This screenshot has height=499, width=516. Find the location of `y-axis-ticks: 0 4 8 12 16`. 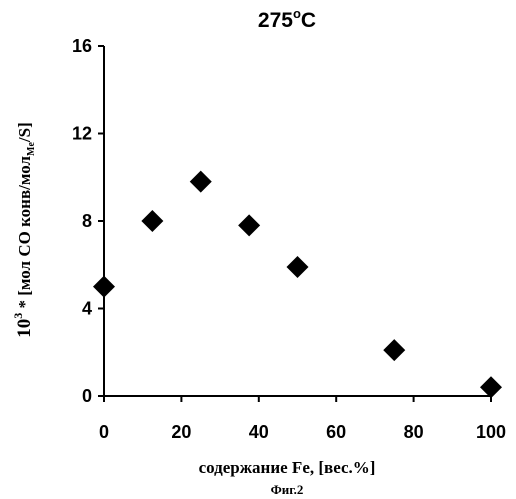

y-axis-ticks: 0 4 8 12 16 is located at coordinates (88, 221).